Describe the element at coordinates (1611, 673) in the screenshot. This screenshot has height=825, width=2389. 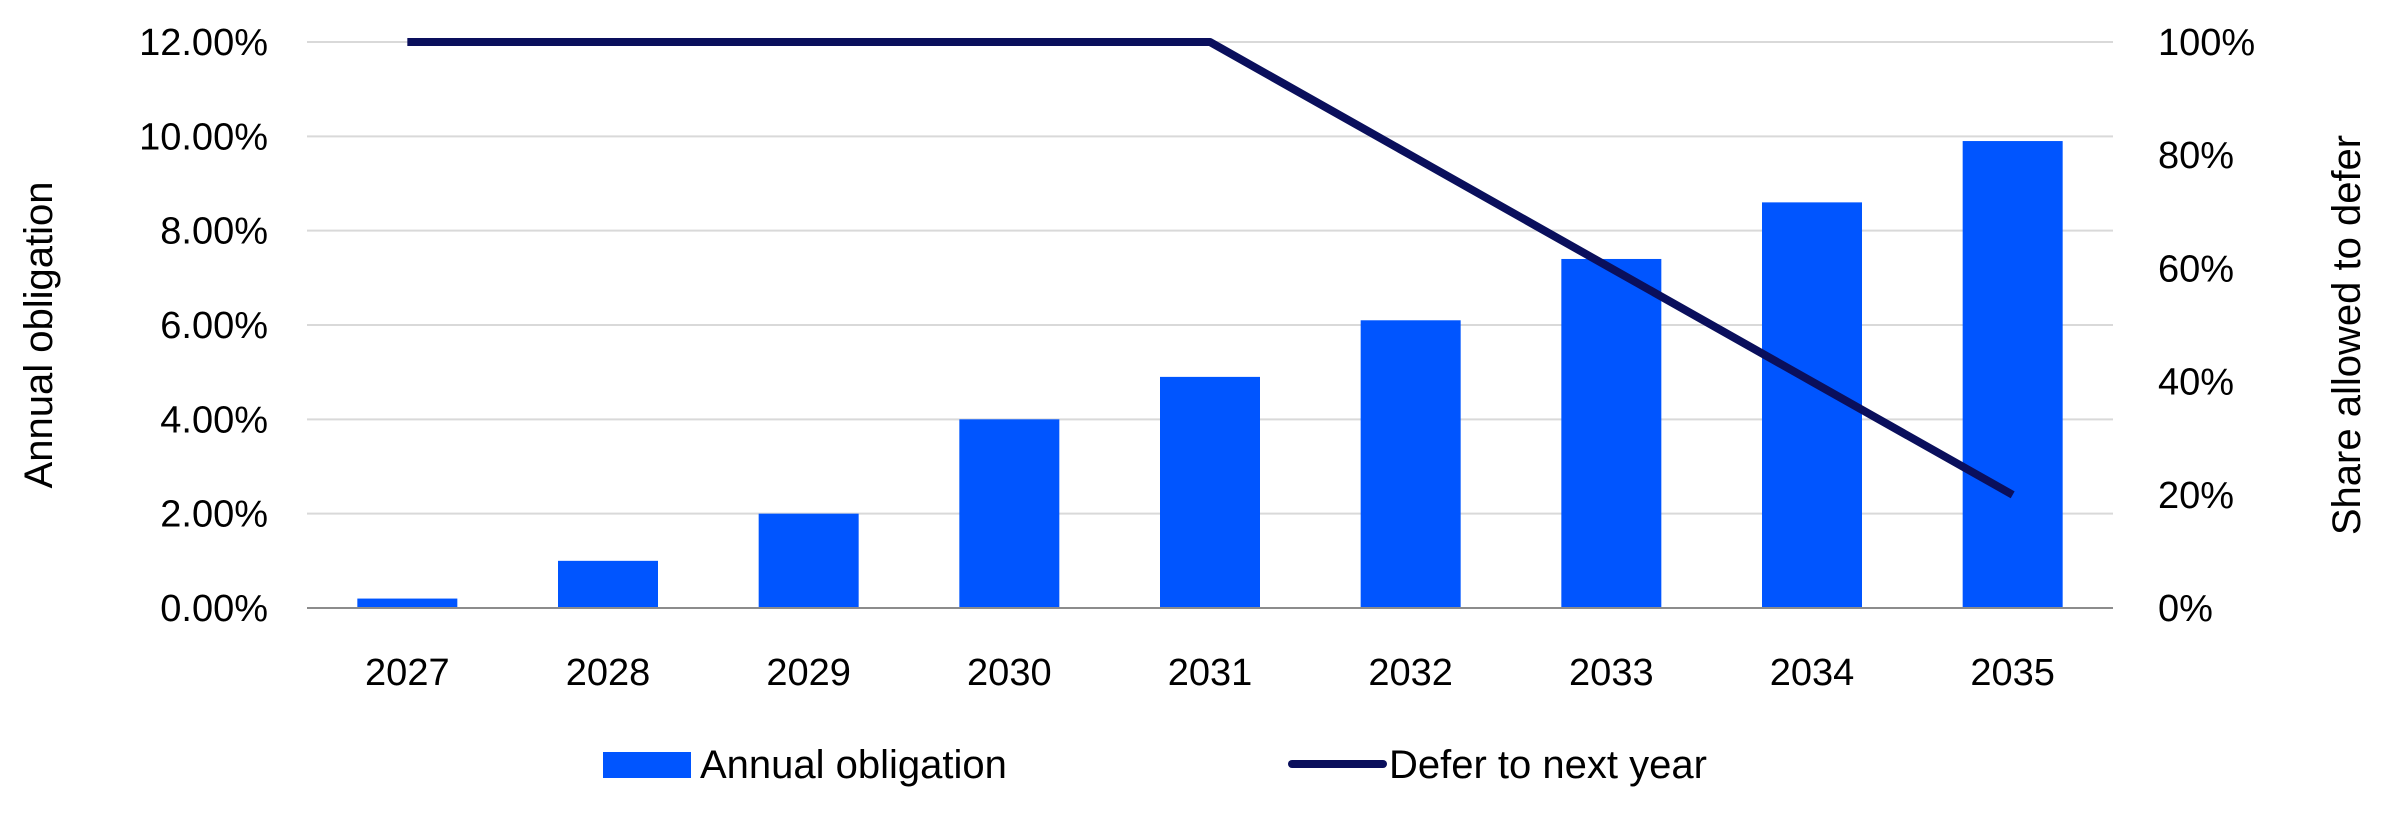
I see `x-tick-label: 2033` at that location.